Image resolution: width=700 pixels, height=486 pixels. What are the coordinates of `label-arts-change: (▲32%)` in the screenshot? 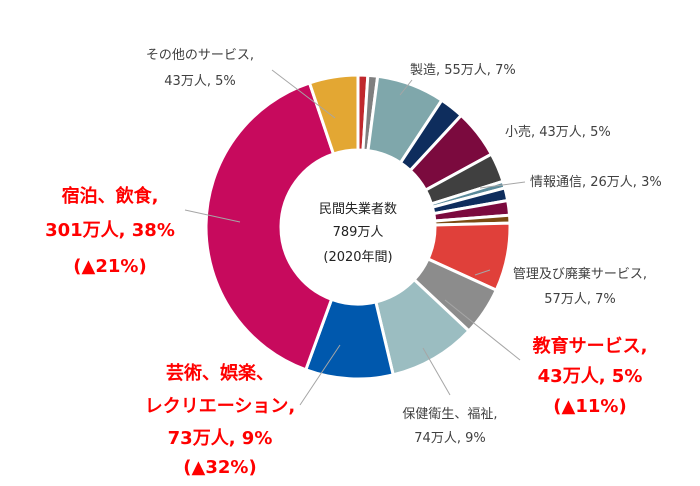 It's located at (220, 467).